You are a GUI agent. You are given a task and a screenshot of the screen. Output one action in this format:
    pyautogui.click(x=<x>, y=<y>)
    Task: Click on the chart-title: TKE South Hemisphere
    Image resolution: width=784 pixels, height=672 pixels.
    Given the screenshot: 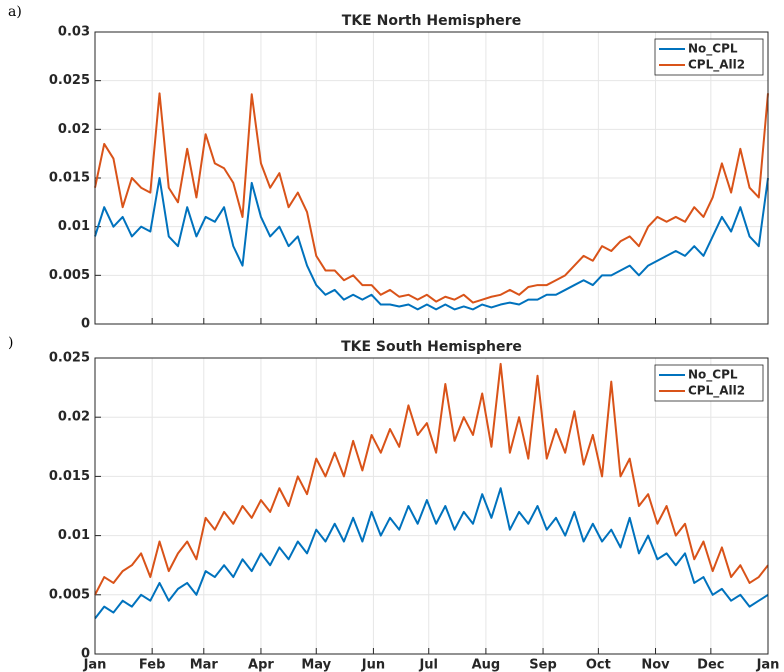 What is the action you would take?
    pyautogui.click(x=431, y=347)
    